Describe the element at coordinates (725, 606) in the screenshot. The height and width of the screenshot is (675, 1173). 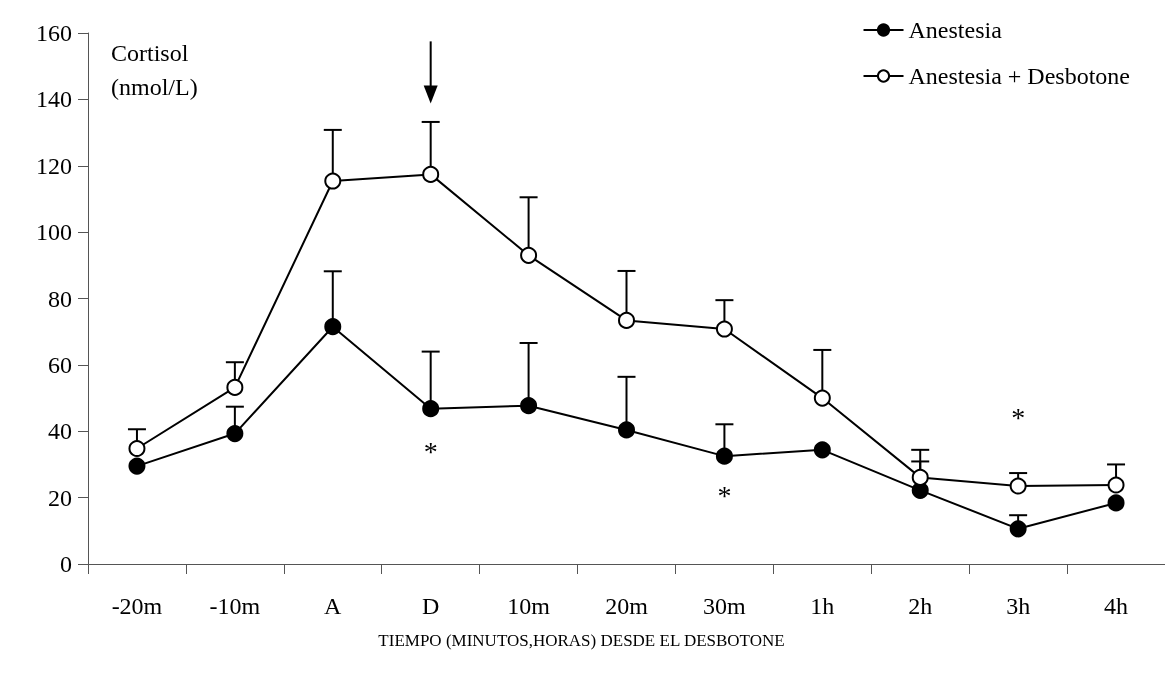
I see `x-tick-label: 30m` at that location.